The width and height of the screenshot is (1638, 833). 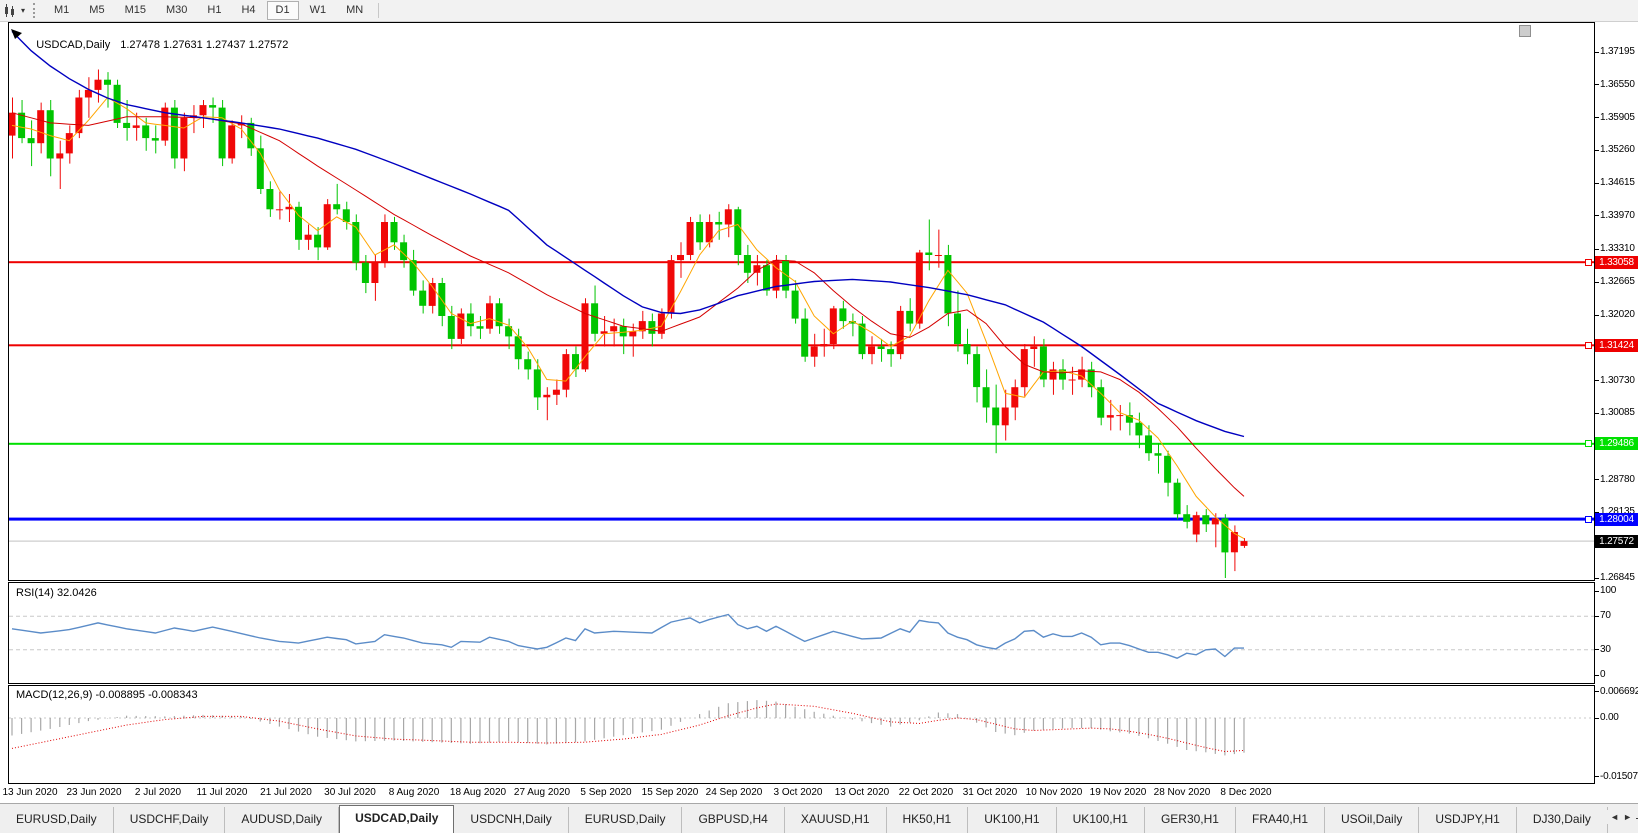 What do you see at coordinates (627, 636) in the screenshot?
I see `rsi-line` at bounding box center [627, 636].